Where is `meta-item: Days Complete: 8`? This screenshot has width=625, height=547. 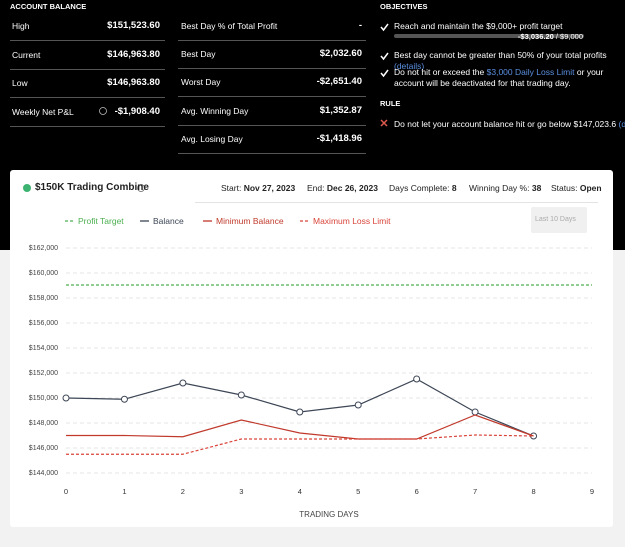
meta-item: Days Complete: 8 is located at coordinates (423, 188).